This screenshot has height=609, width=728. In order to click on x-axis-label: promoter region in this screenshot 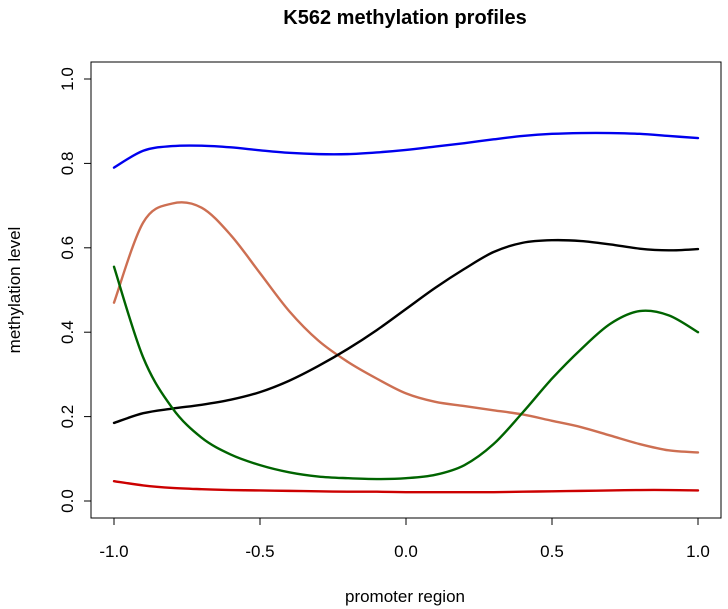, I will do `click(405, 596)`.